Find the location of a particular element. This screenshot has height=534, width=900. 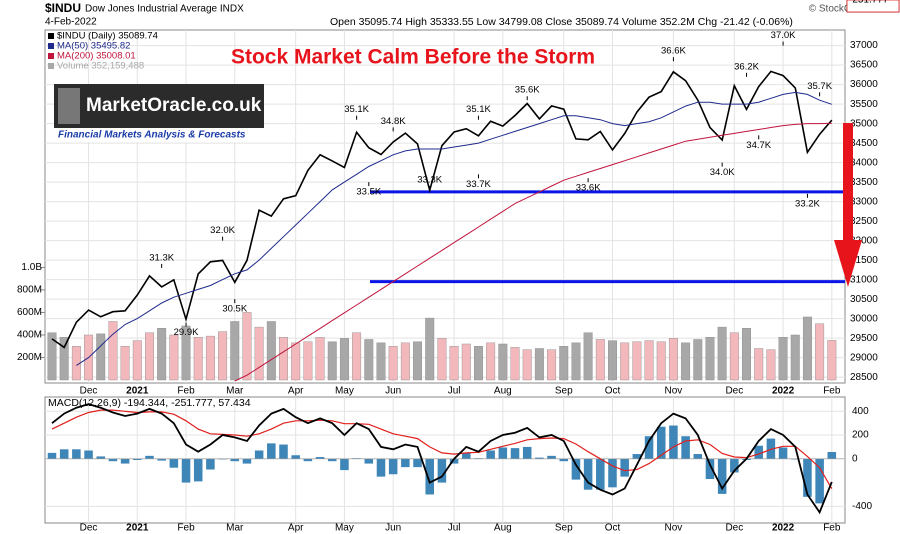

y-tick-label: 30500 is located at coordinates (864, 299).